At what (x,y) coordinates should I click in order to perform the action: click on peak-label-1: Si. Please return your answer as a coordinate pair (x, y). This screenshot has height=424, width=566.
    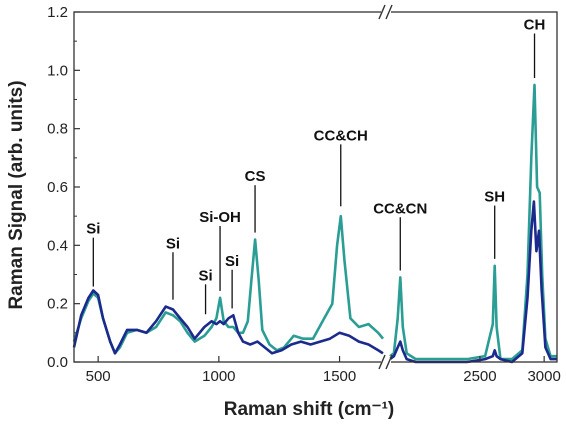
    Looking at the image, I should click on (173, 243).